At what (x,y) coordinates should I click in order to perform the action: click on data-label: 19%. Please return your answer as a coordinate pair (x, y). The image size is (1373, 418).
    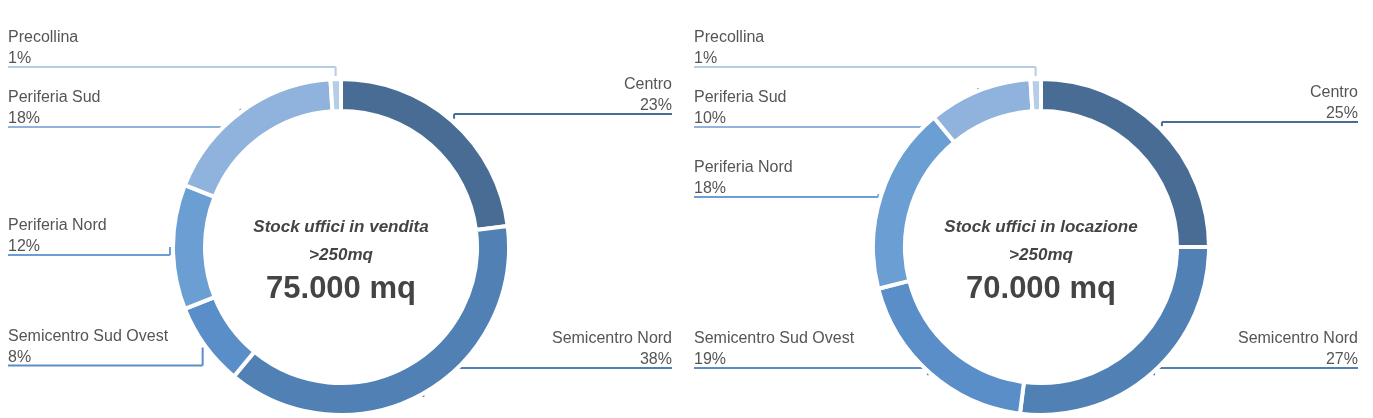
    Looking at the image, I should click on (710, 358).